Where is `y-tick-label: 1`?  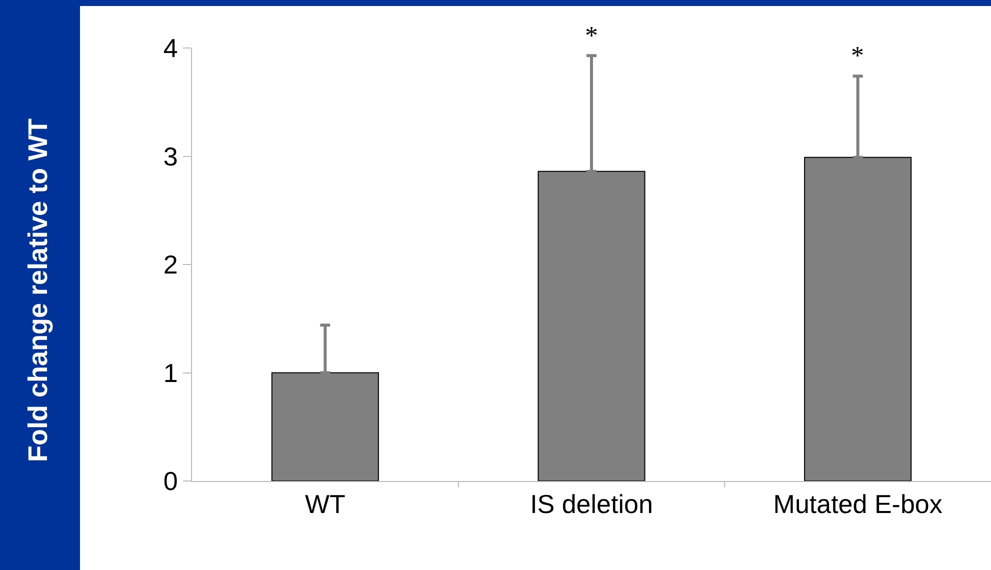 y-tick-label: 1 is located at coordinates (170, 373).